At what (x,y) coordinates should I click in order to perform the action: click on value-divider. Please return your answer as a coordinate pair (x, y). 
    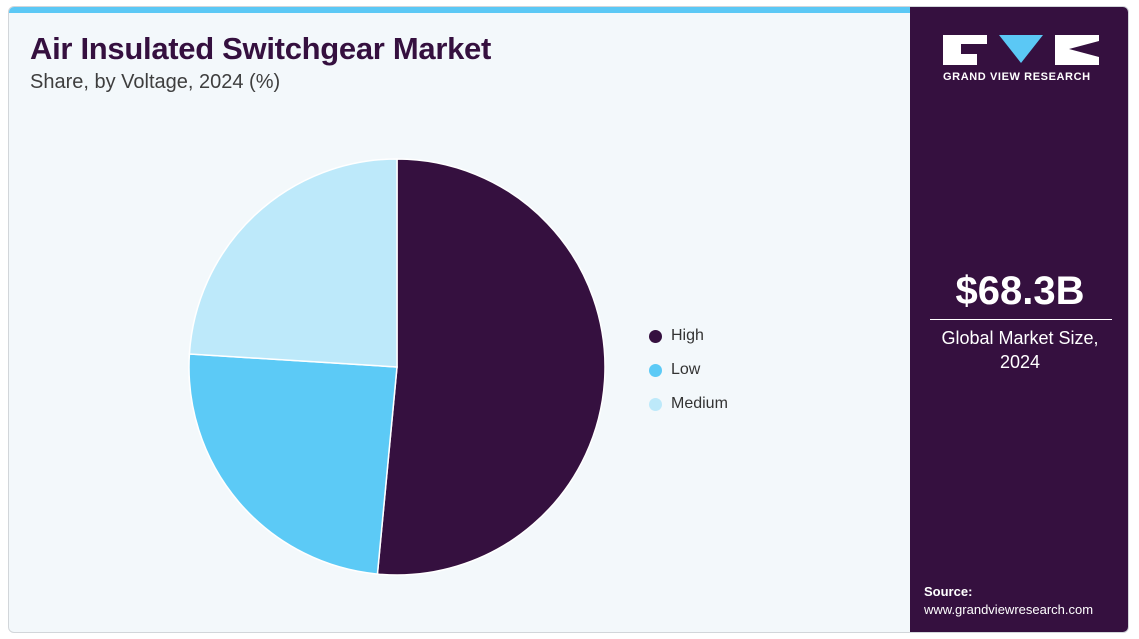
    Looking at the image, I should click on (1021, 319).